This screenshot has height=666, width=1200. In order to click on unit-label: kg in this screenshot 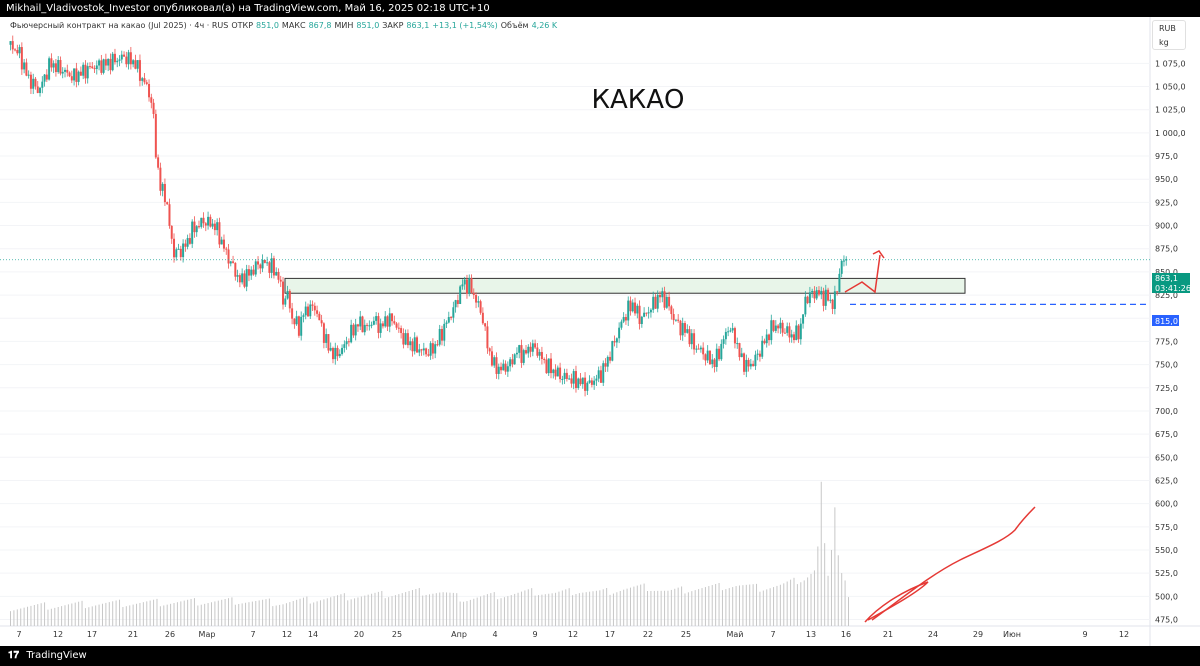, I will do `click(1164, 42)`.